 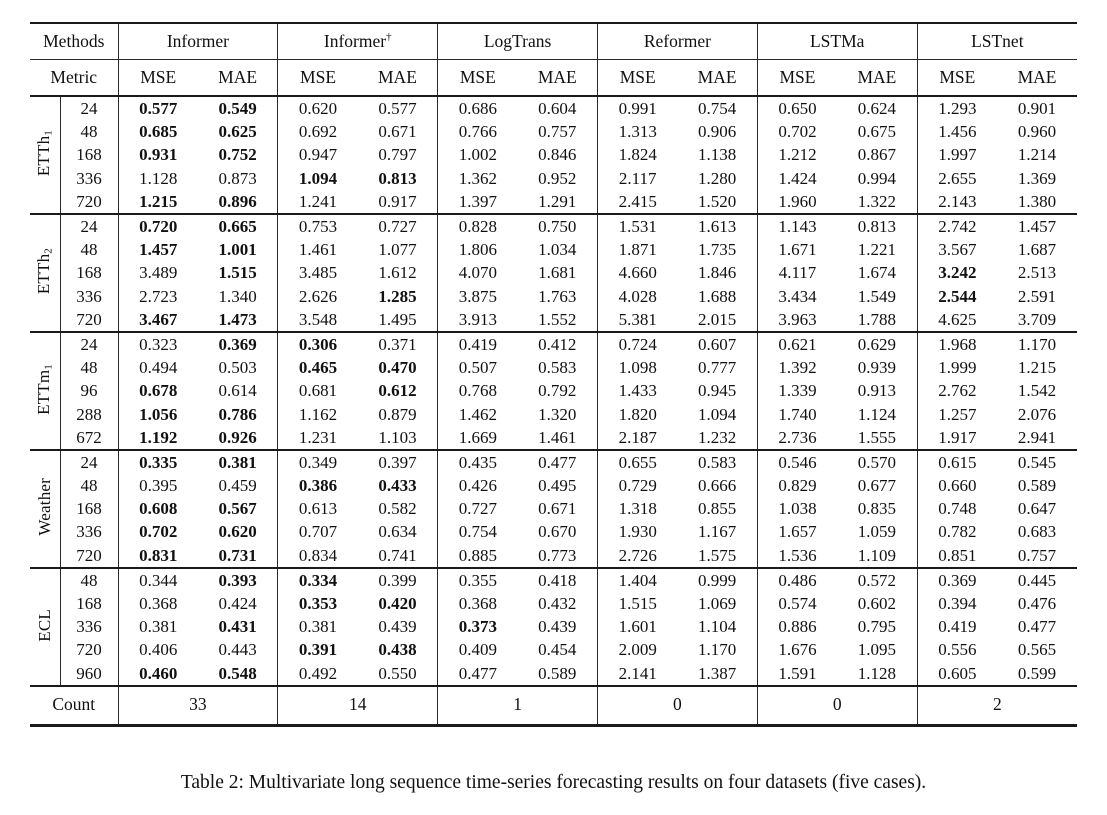 What do you see at coordinates (88, 155) in the screenshot?
I see `horizon-label: 168` at bounding box center [88, 155].